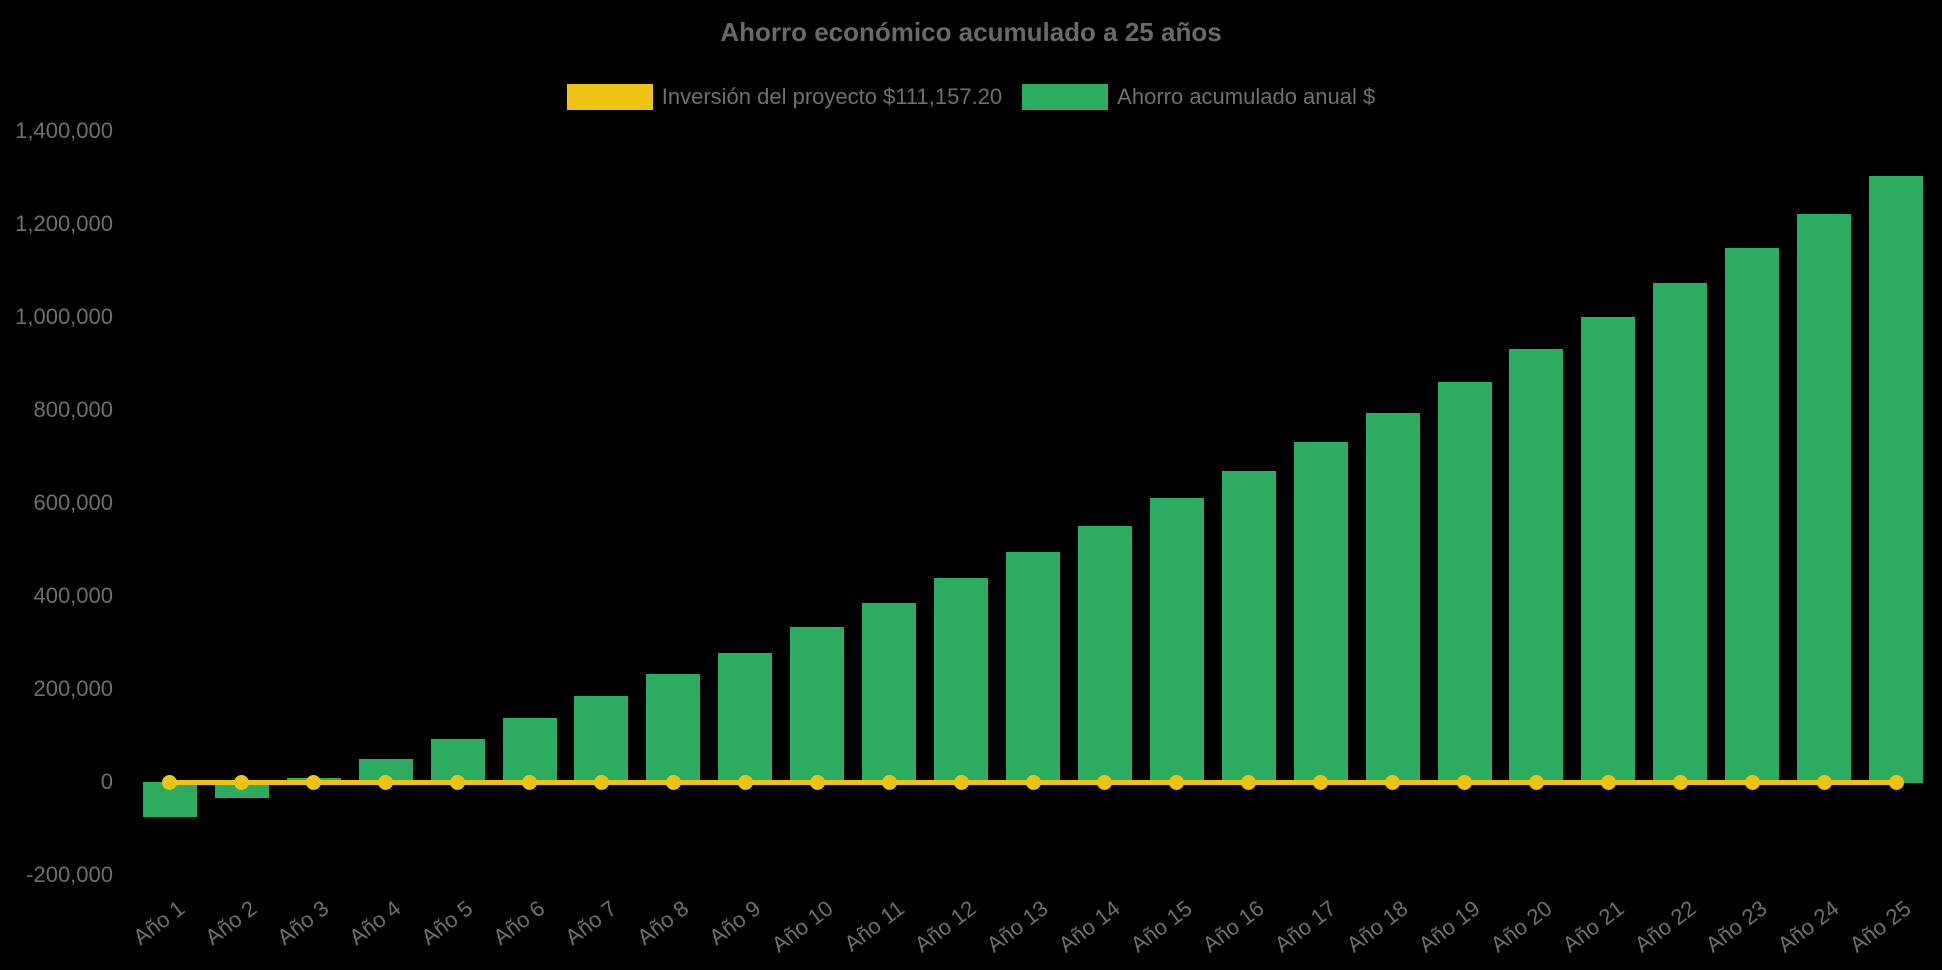 This screenshot has height=970, width=1942. Describe the element at coordinates (874, 926) in the screenshot. I see `x-tick-label-año-11: Año 11` at that location.